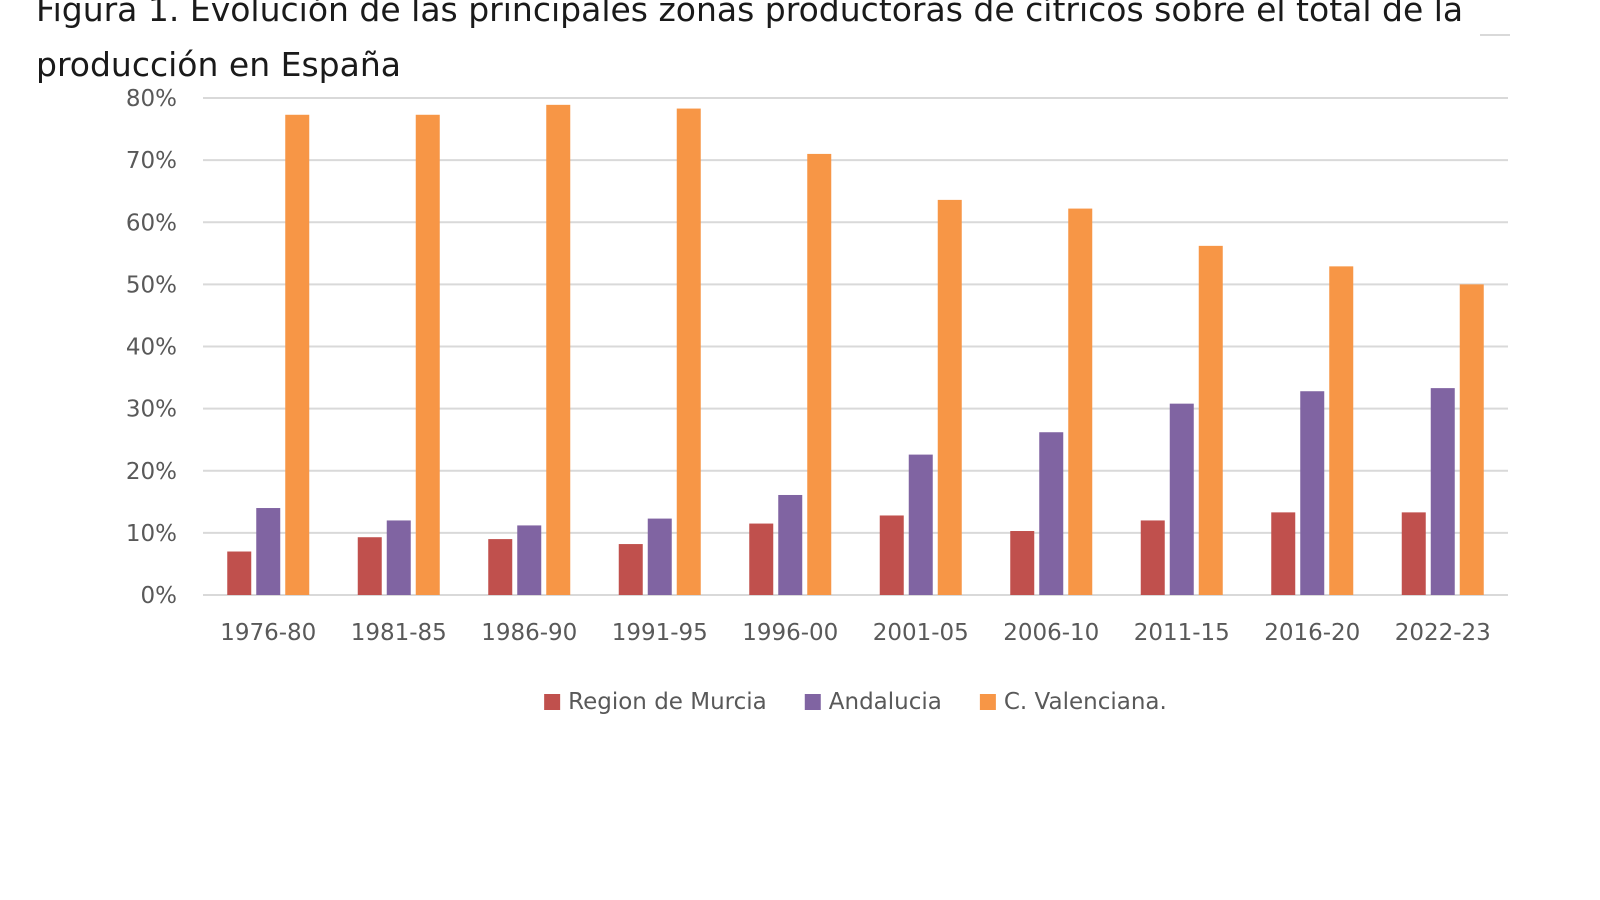 Image resolution: width=1600 pixels, height=900 pixels. I want to click on x-tick-label: 1991-95, so click(660, 633).